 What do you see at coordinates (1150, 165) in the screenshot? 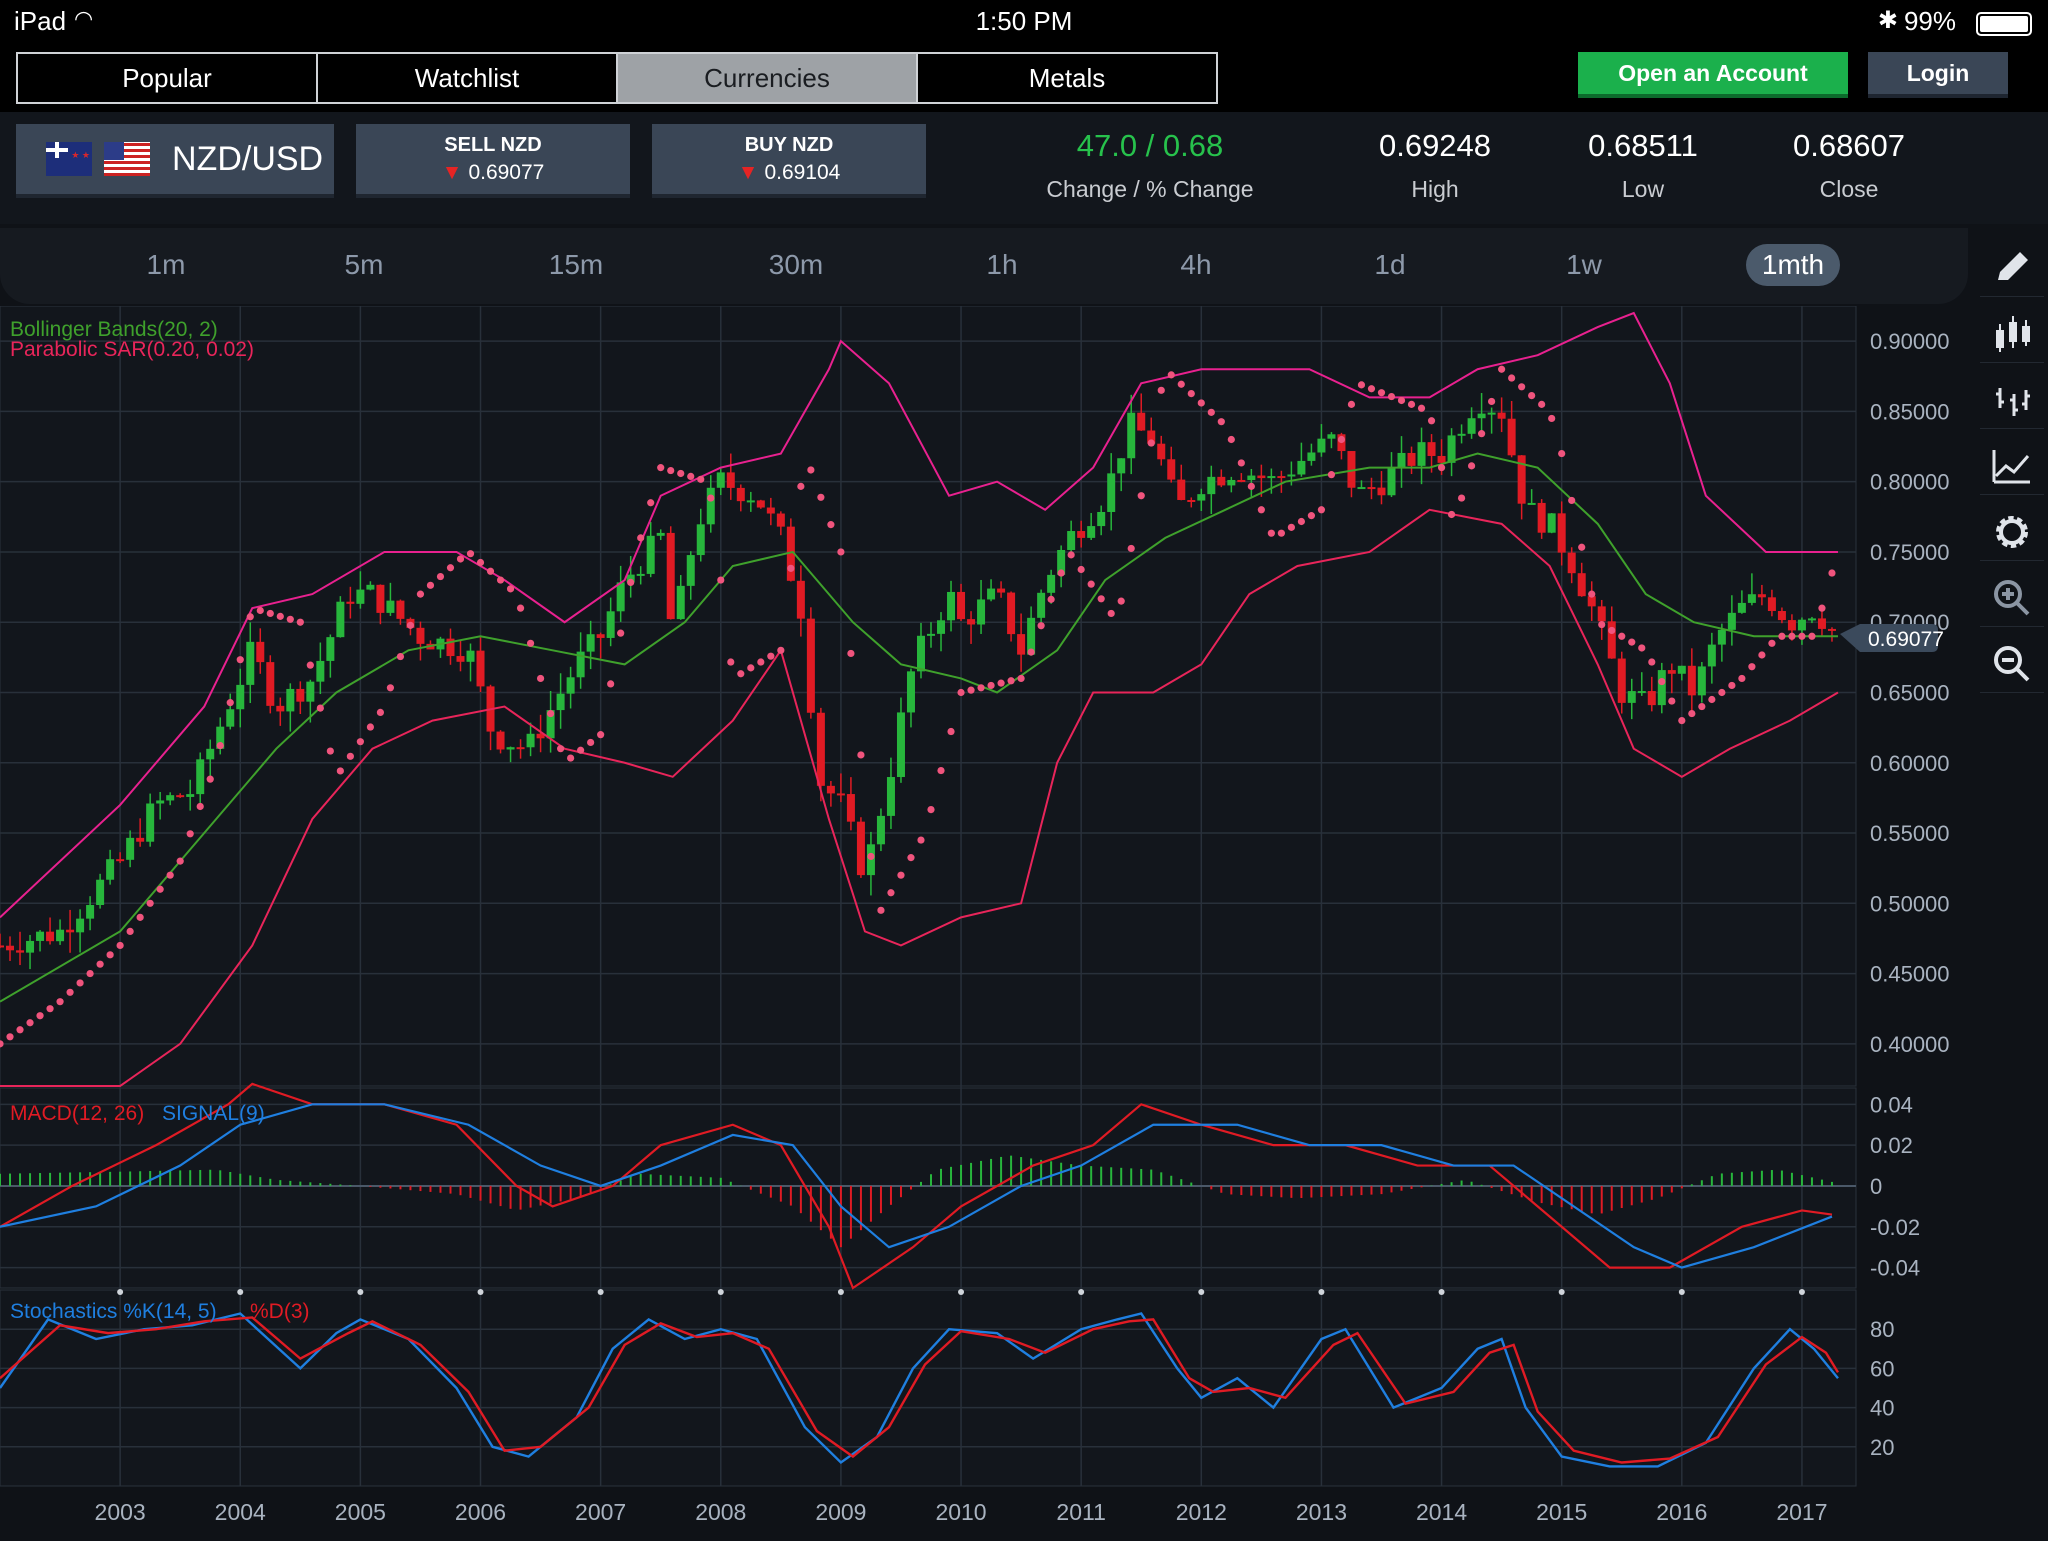
I see `change-stat: 47.0 / 0.68 Change / % Change` at bounding box center [1150, 165].